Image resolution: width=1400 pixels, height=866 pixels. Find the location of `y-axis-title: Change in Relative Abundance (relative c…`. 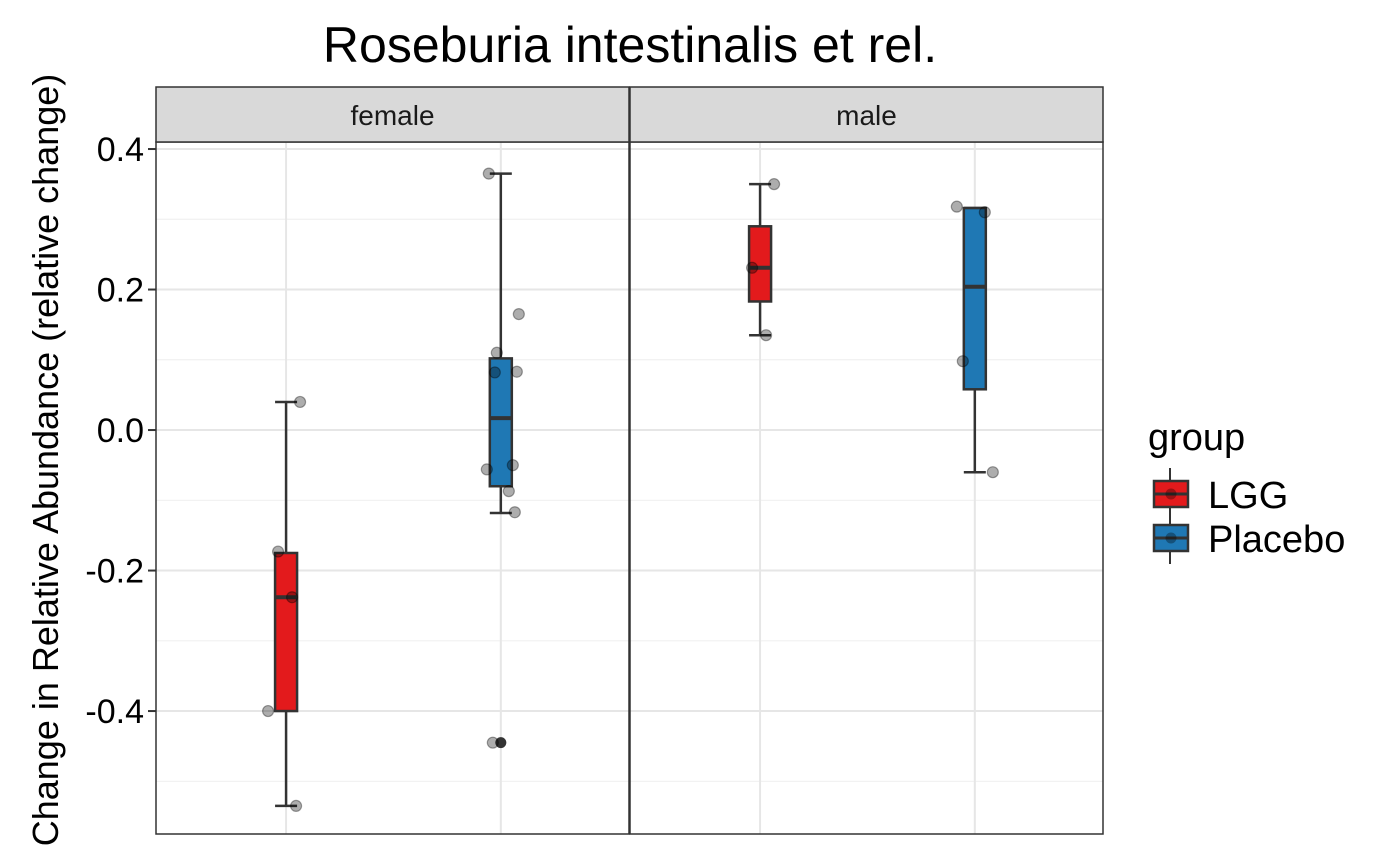

y-axis-title: Change in Relative Abundance (relative c… is located at coordinates (45, 460).